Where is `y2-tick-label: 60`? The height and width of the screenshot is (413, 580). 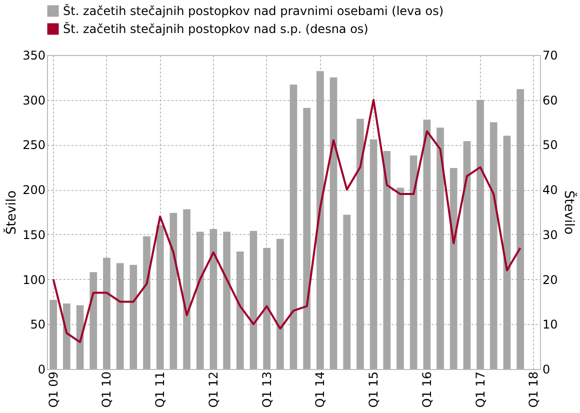 y2-tick-label: 60 is located at coordinates (550, 100).